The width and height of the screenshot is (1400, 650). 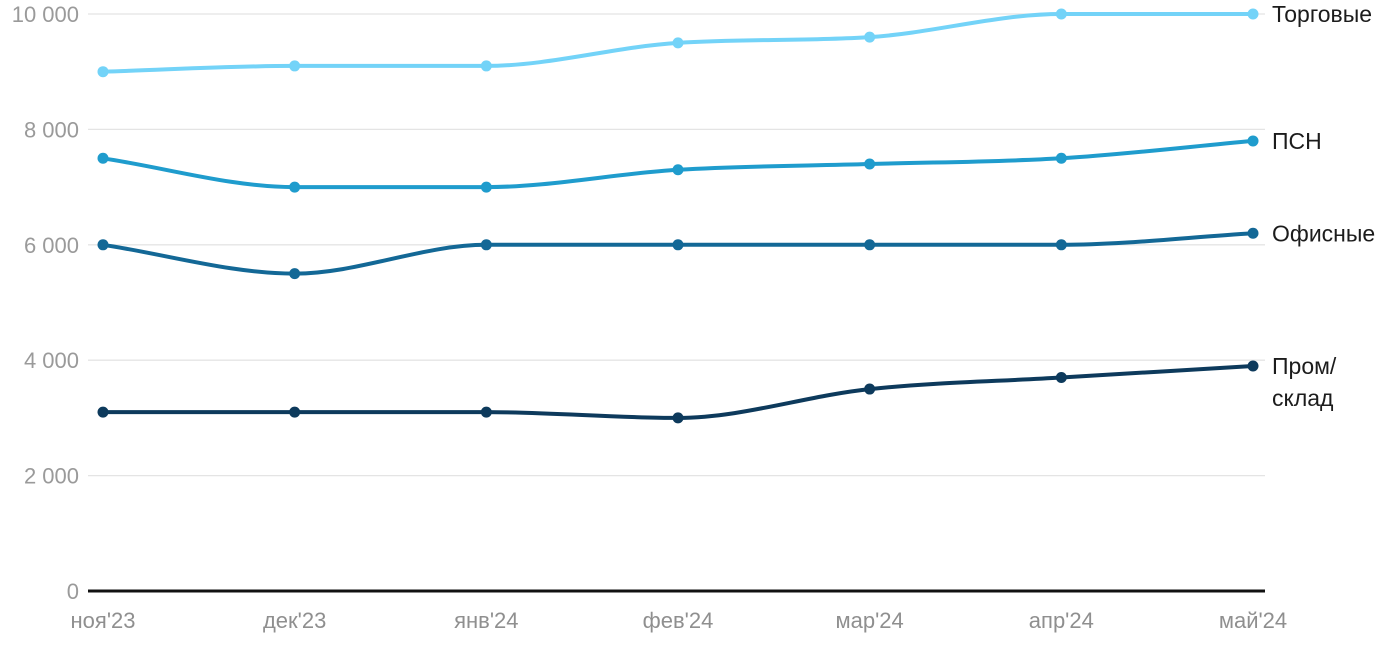 I want to click on series-label: Торговые, so click(x=1322, y=14).